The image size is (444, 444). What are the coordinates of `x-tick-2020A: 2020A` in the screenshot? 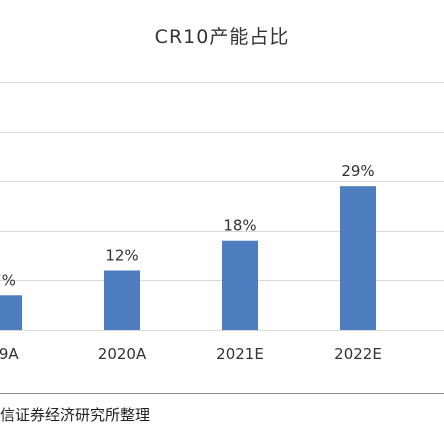 It's located at (122, 354).